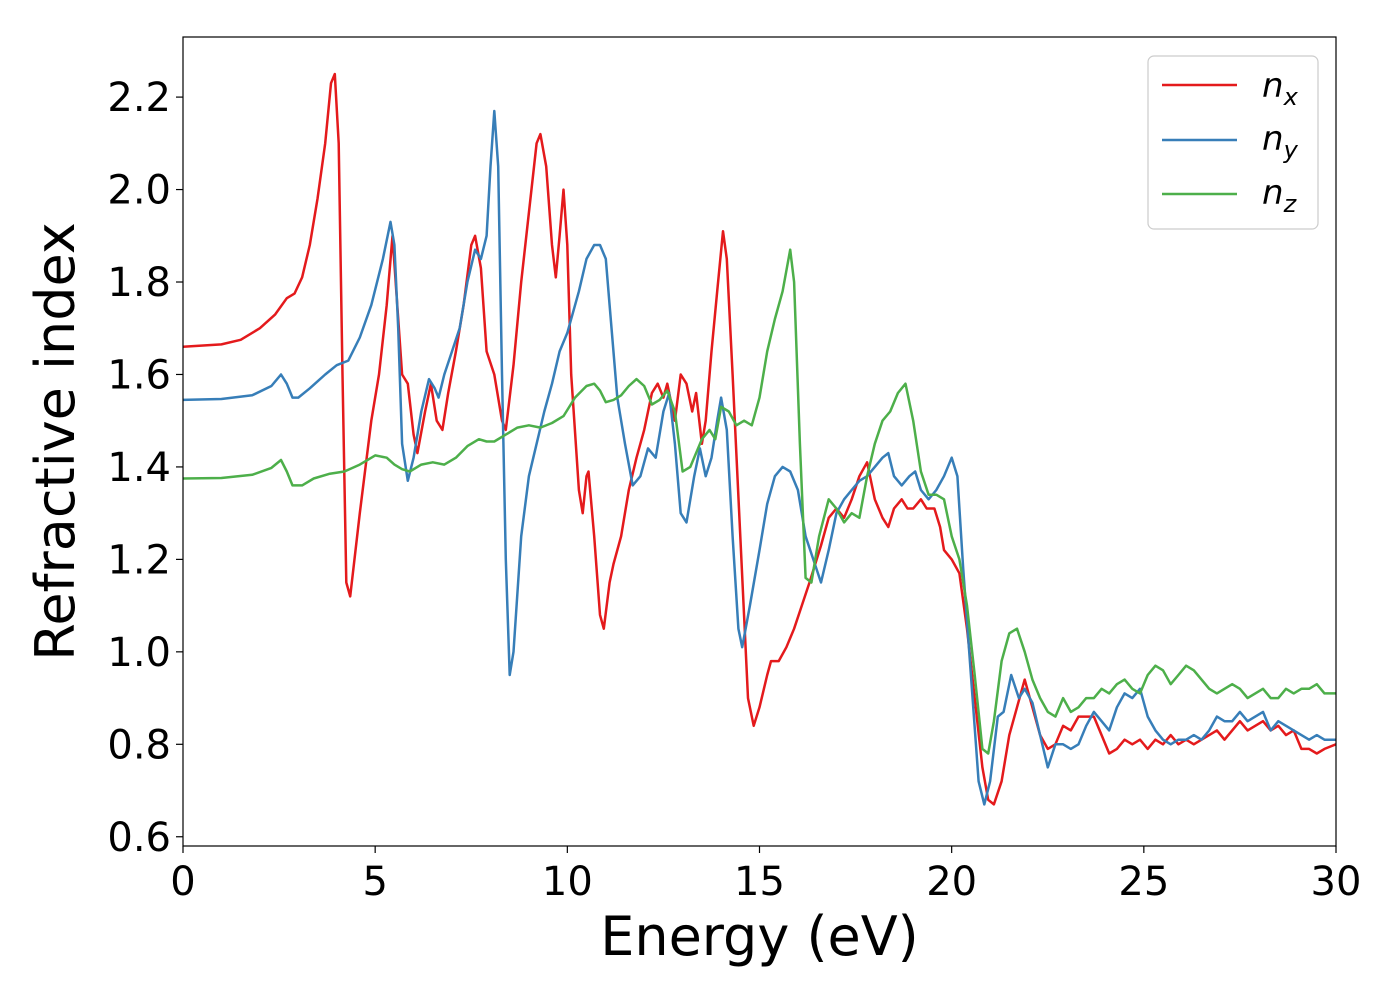  I want to click on legend-box, so click(1233, 142).